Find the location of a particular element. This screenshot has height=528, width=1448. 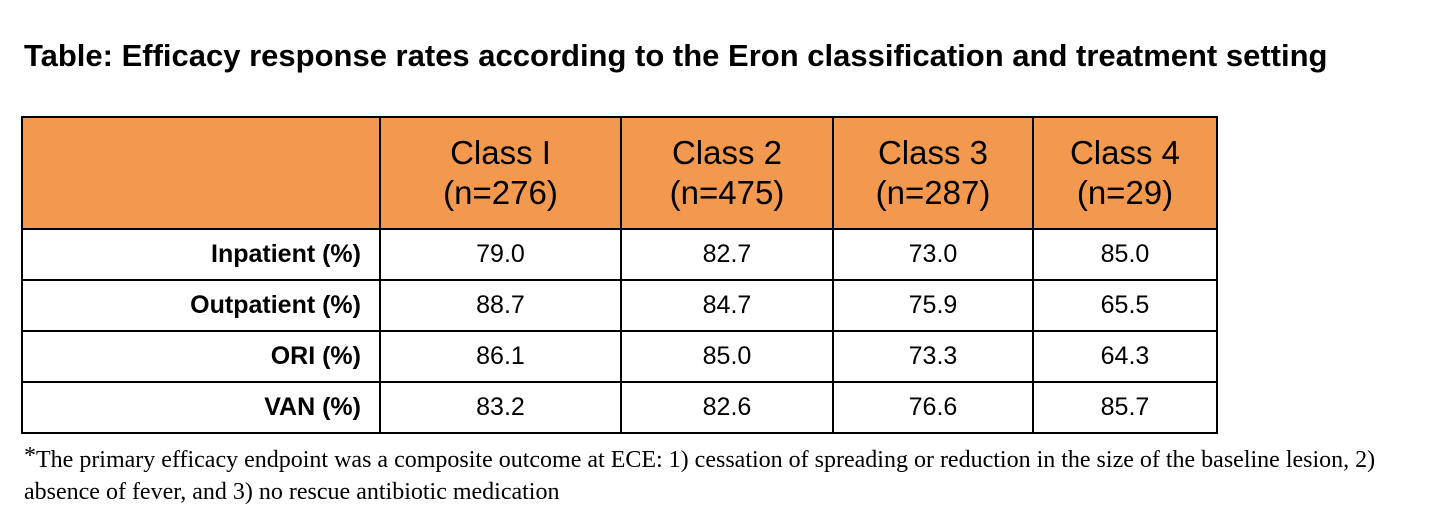

column-name: Class I is located at coordinates (500, 152).